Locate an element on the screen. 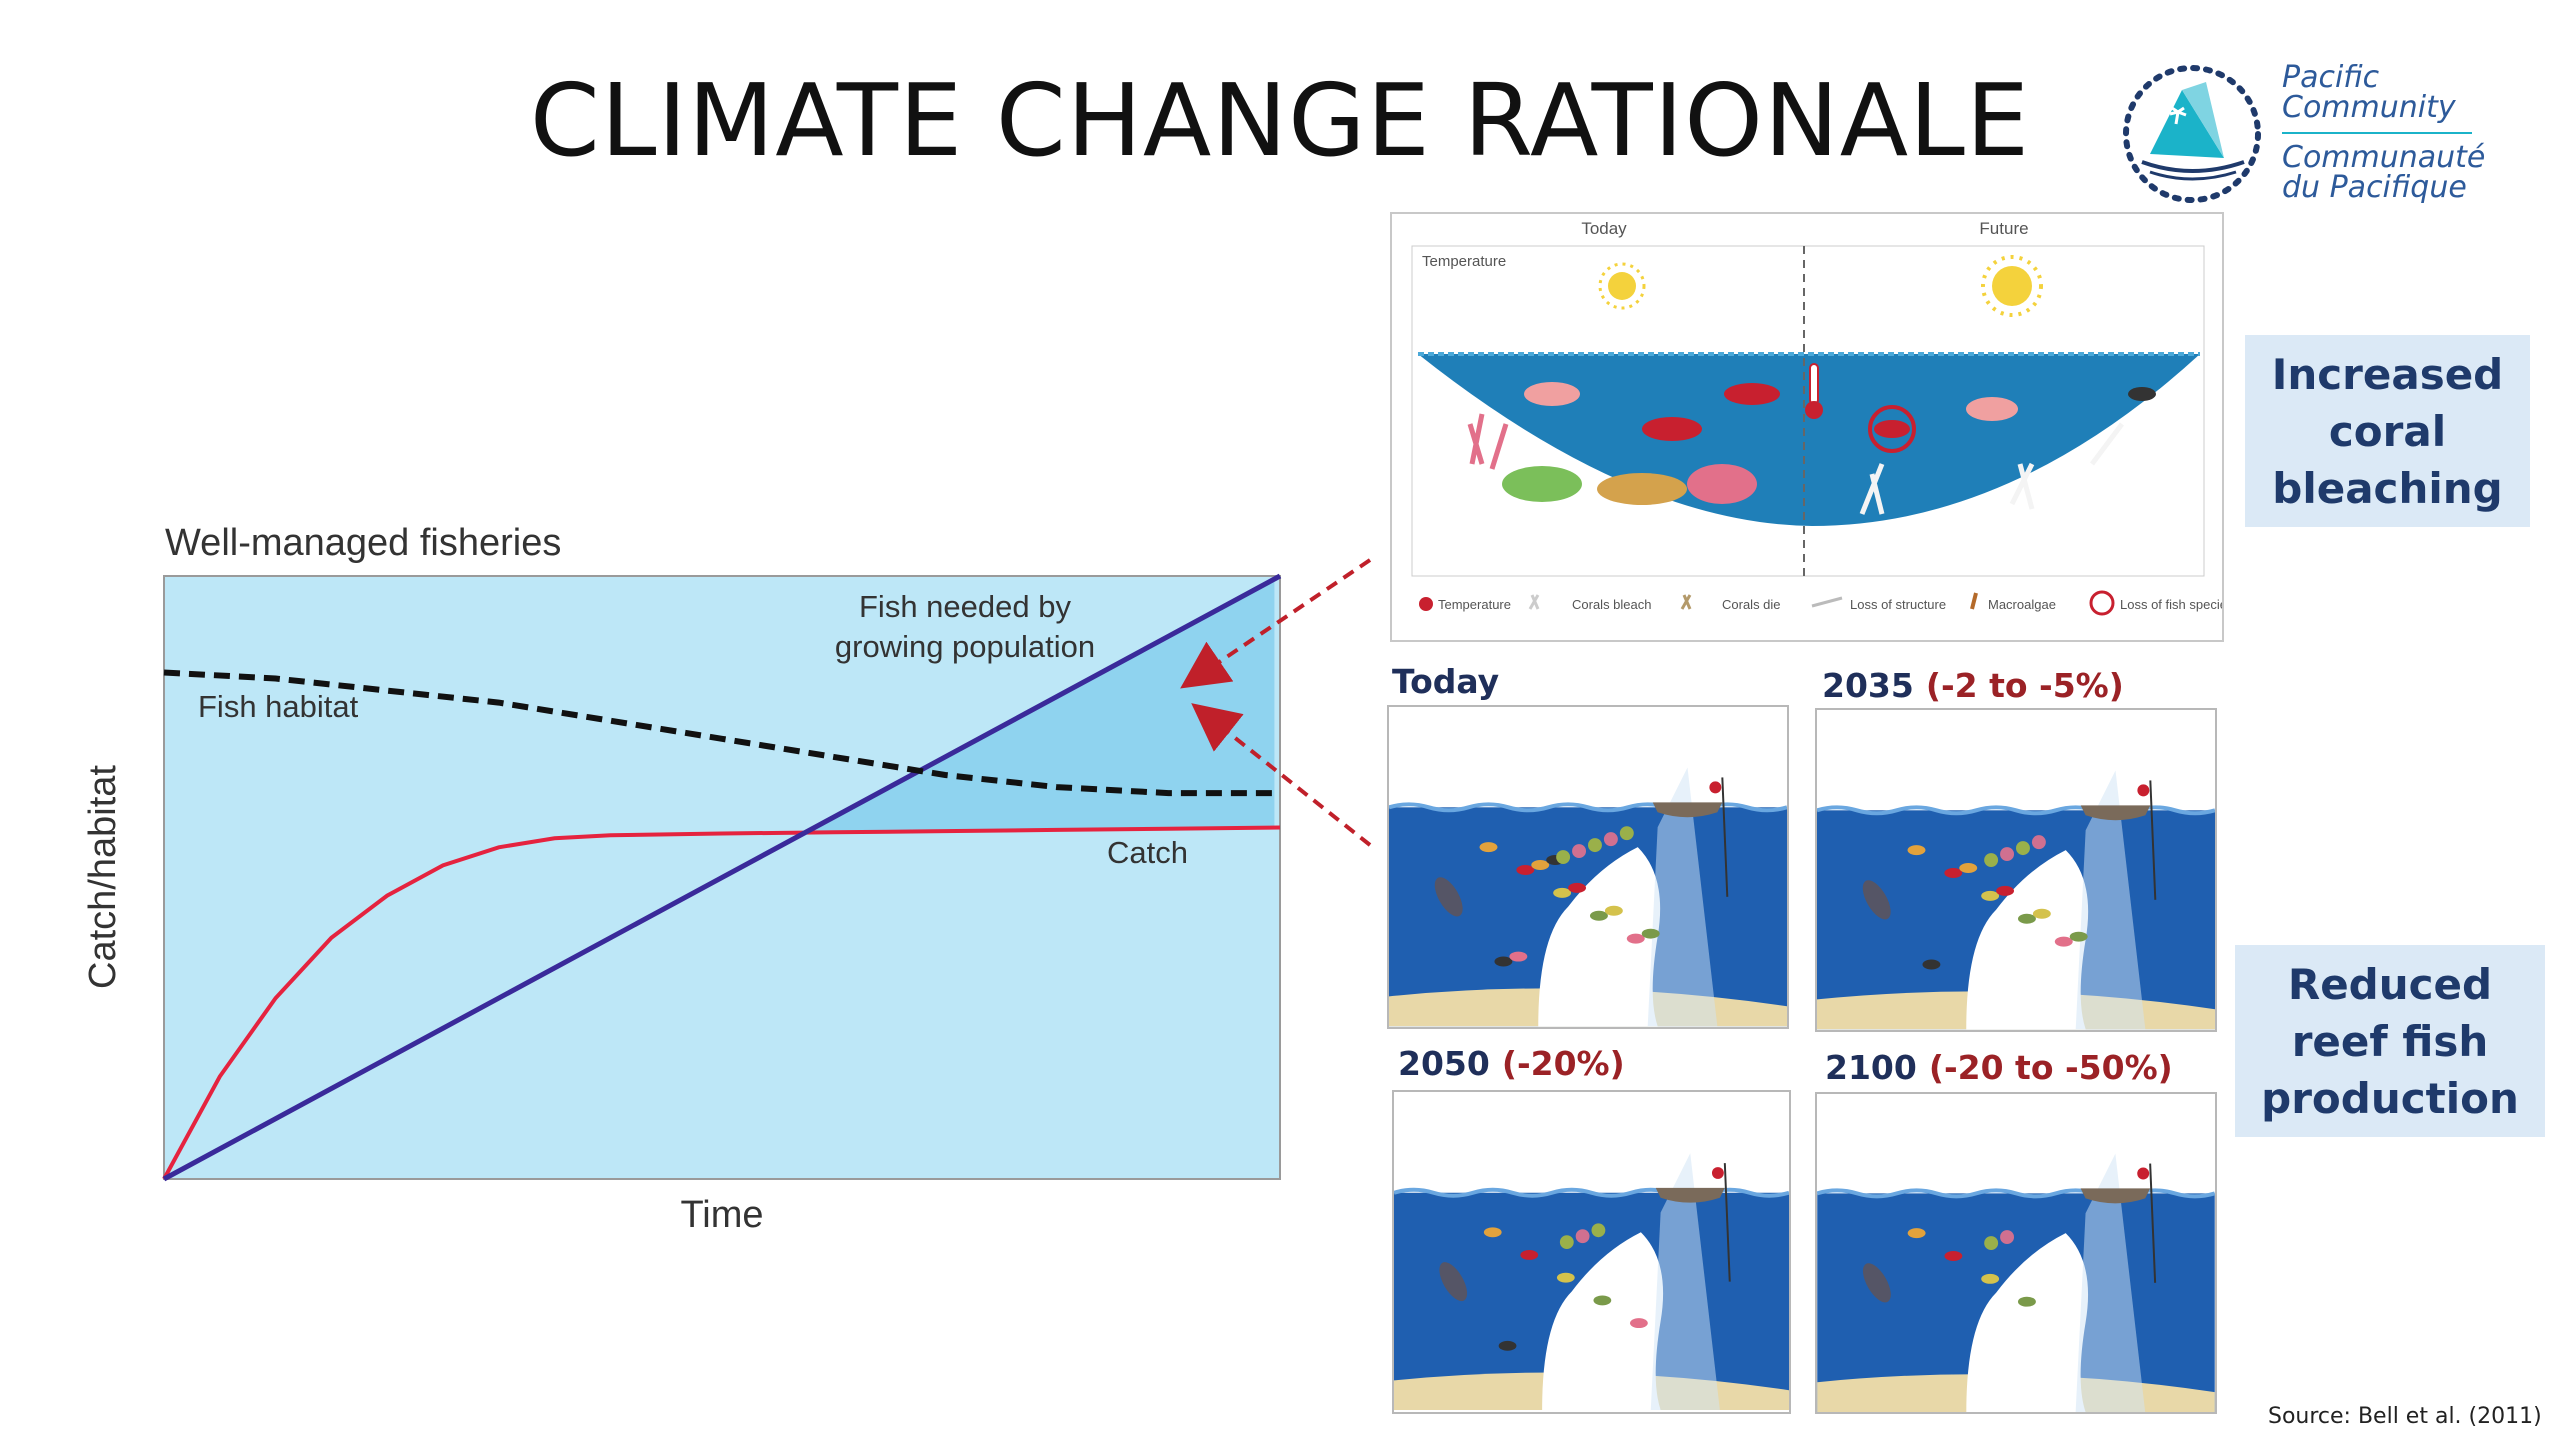  series-fish-habitat-line is located at coordinates (721, 733).